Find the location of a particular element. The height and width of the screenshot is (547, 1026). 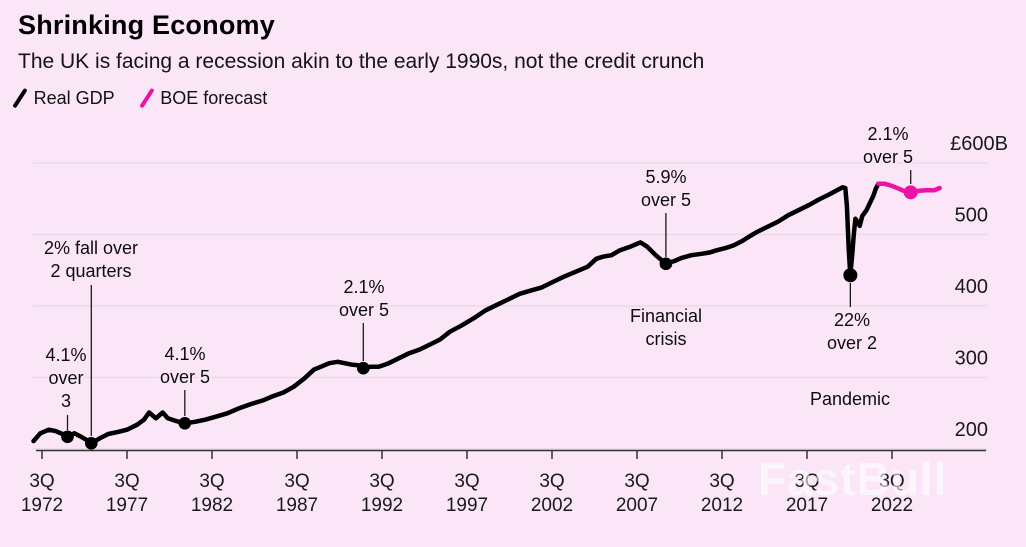

x-axis-label: 1997 is located at coordinates (467, 505).